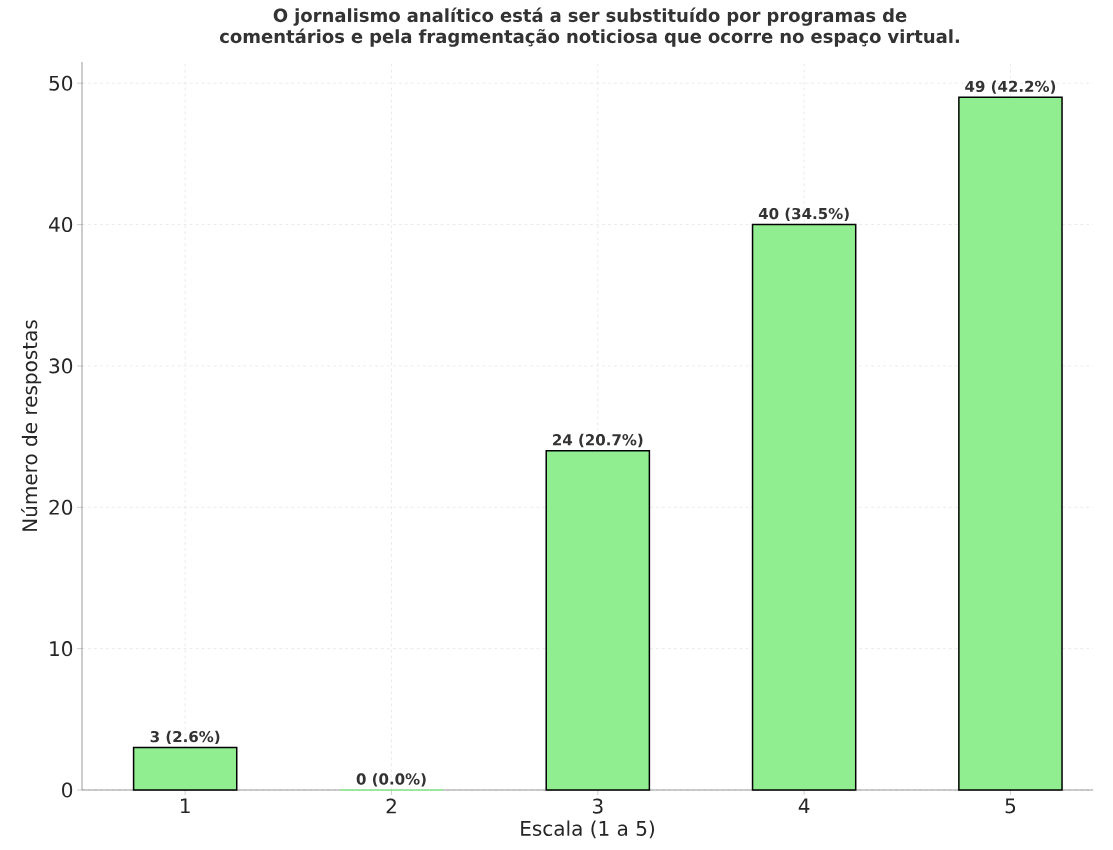 The image size is (1113, 850). Describe the element at coordinates (1010, 87) in the screenshot. I see `data-label: 49 (42.2%)` at that location.